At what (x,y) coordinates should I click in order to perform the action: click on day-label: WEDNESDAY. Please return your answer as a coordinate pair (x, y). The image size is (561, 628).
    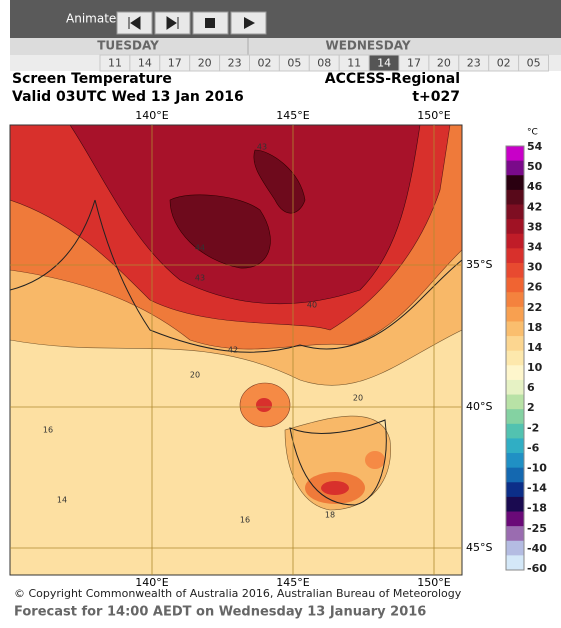
    Looking at the image, I should click on (367, 46).